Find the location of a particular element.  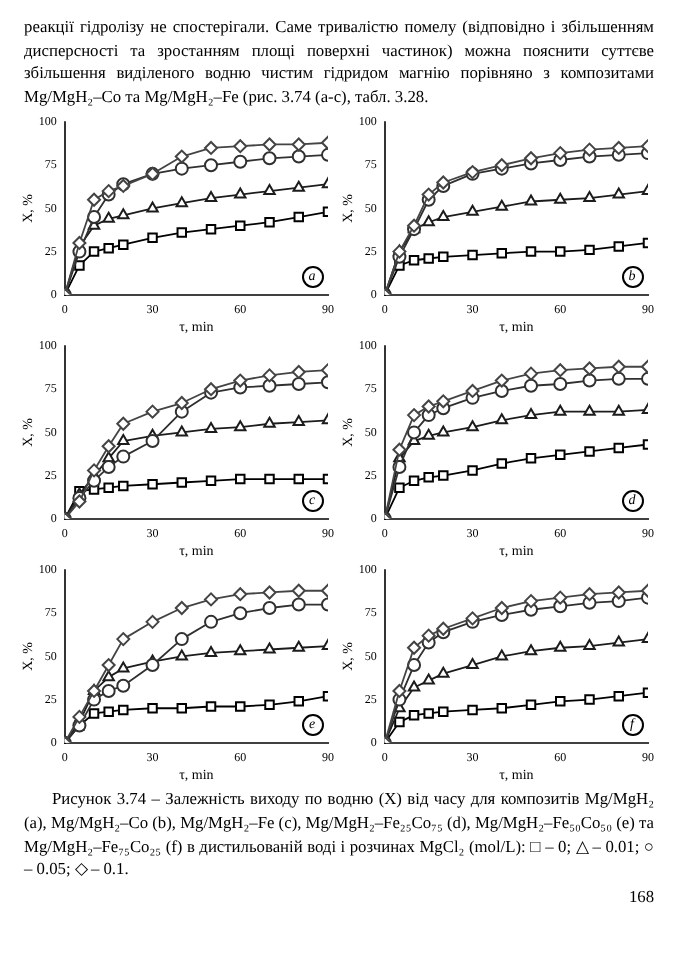

text: 168 is located at coordinates (640, 897).